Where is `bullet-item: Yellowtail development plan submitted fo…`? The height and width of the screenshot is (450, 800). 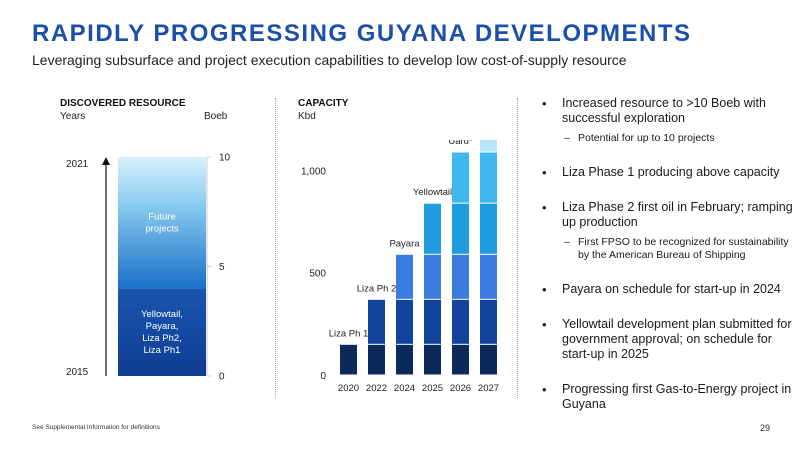
bullet-item: Yellowtail development plan submitted fo… is located at coordinates (667, 339).